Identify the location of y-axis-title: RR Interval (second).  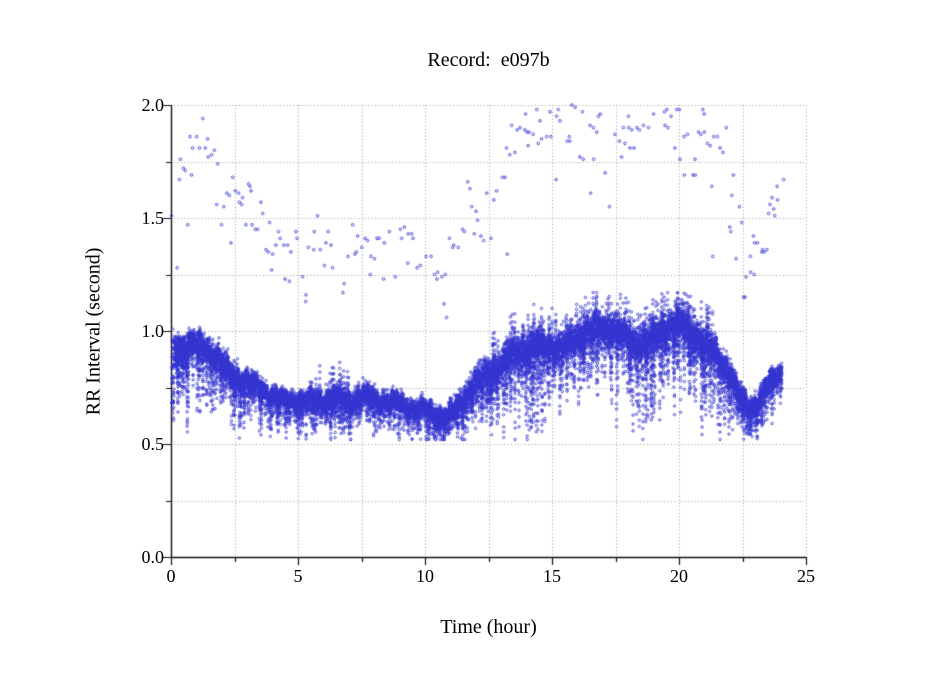
(94, 331).